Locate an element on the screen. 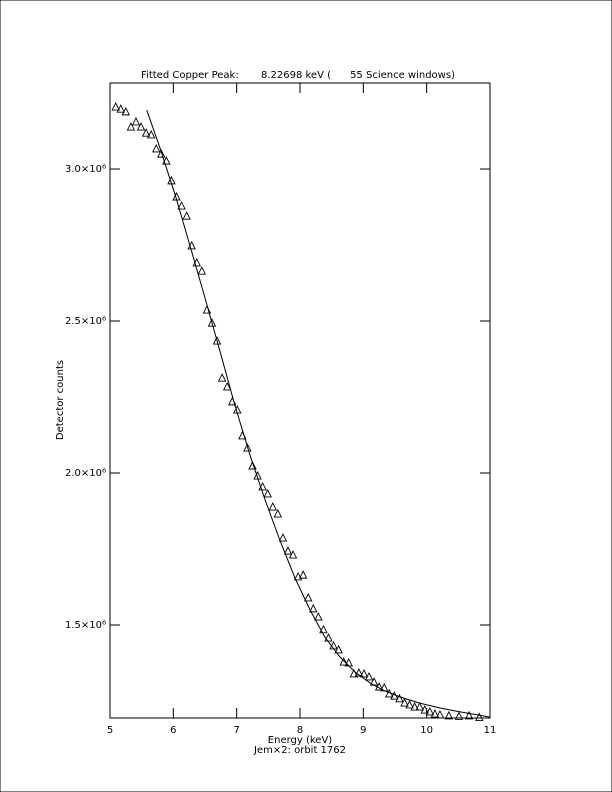 Image resolution: width=612 pixels, height=792 pixels. x-tick-label: 10 is located at coordinates (426, 730).